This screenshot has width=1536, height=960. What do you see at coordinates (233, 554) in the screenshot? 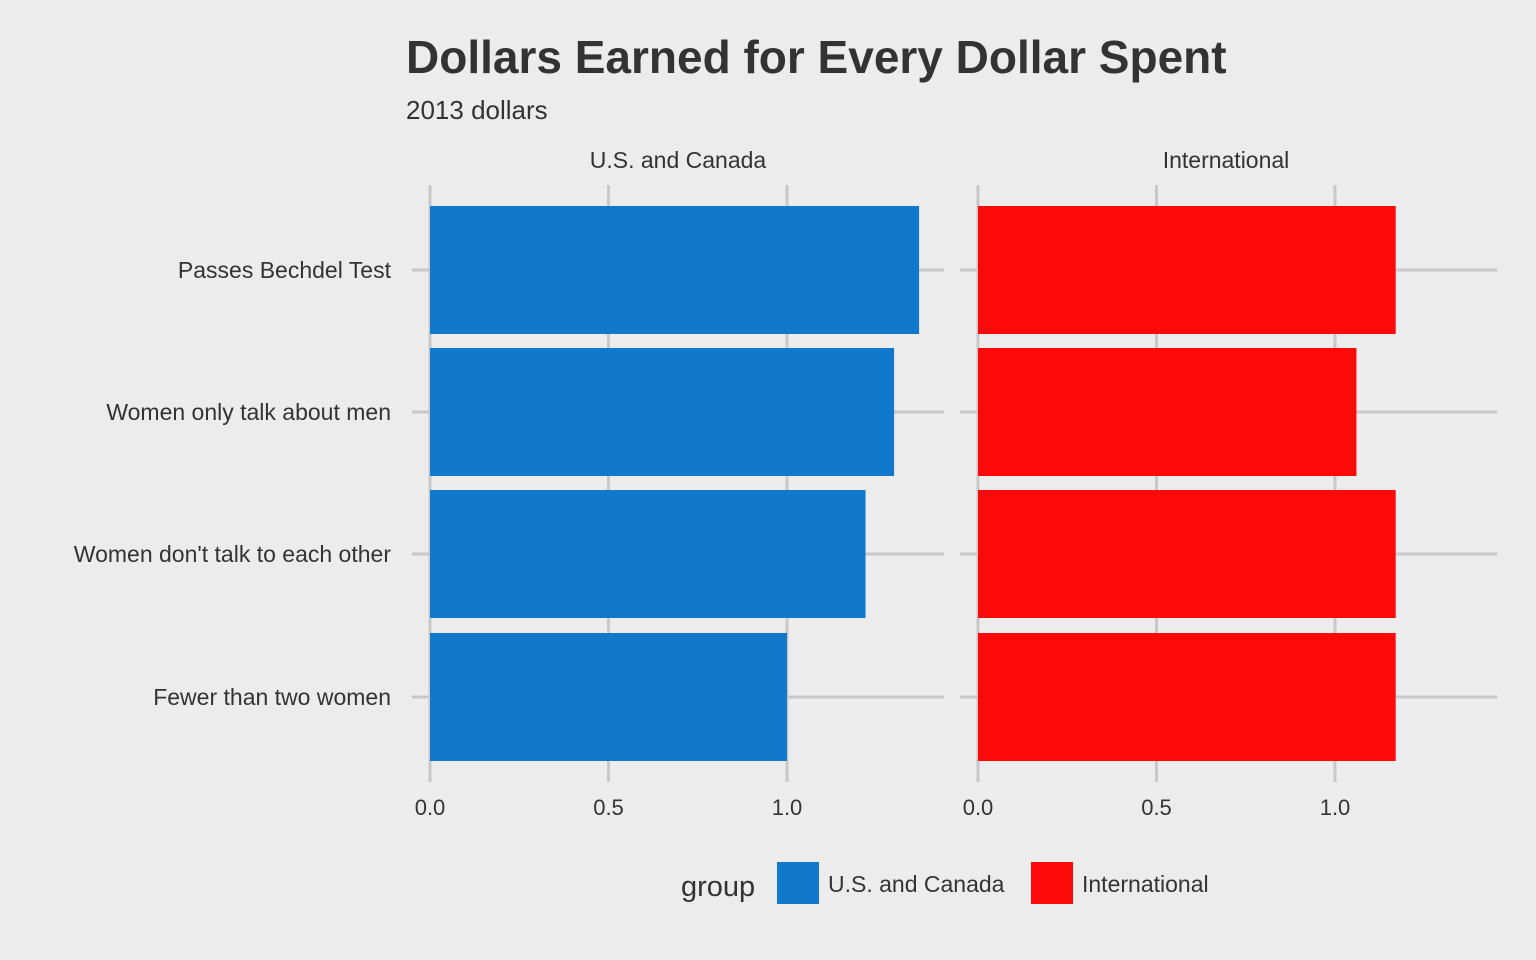
I see `category-label: Women don't talk to each other` at bounding box center [233, 554].